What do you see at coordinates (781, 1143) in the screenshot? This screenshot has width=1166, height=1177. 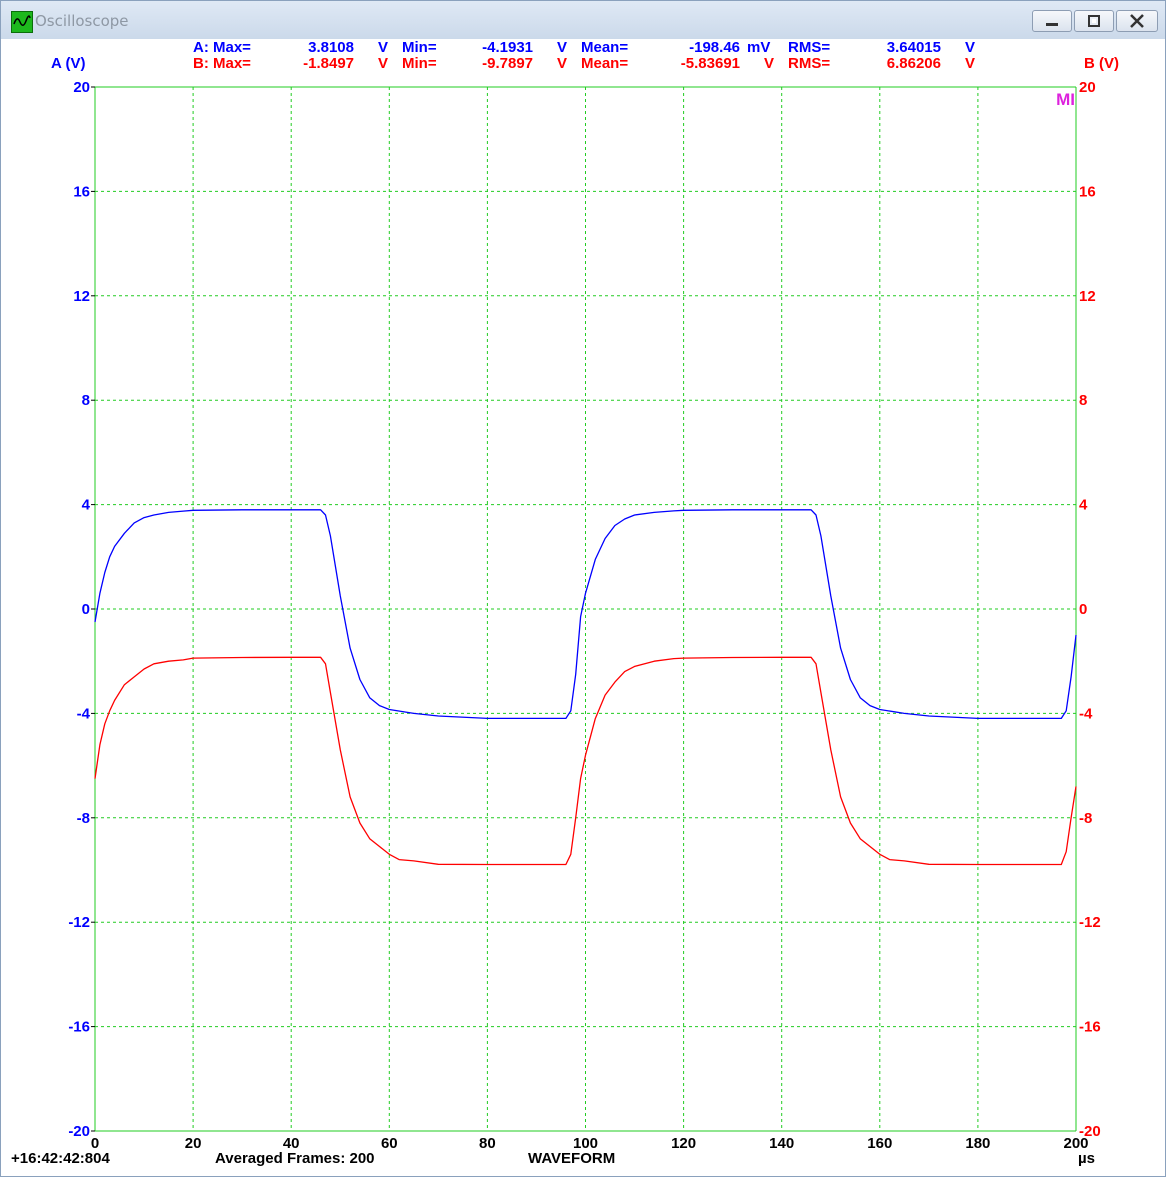 I see `x-tick-label: 140` at bounding box center [781, 1143].